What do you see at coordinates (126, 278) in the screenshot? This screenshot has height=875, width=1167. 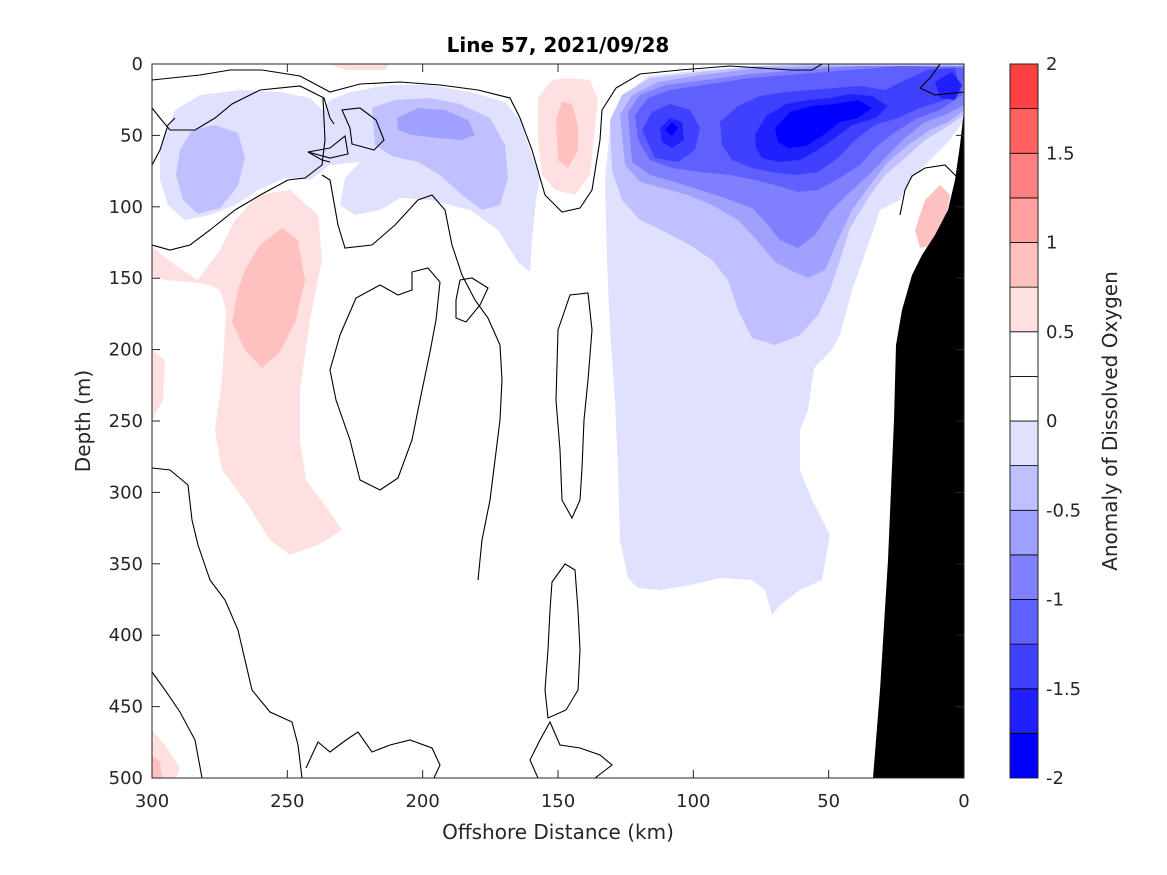 I see `y-tick-label: 150` at bounding box center [126, 278].